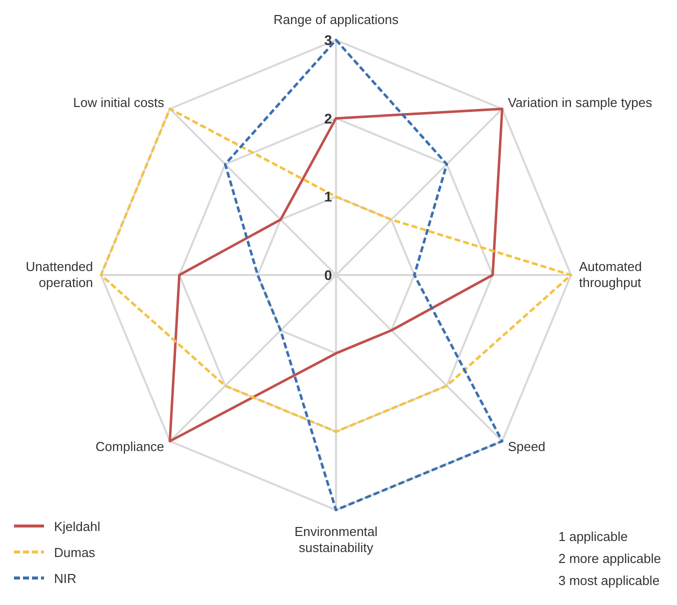  I want to click on spoke-label: Low initial costs, so click(119, 102).